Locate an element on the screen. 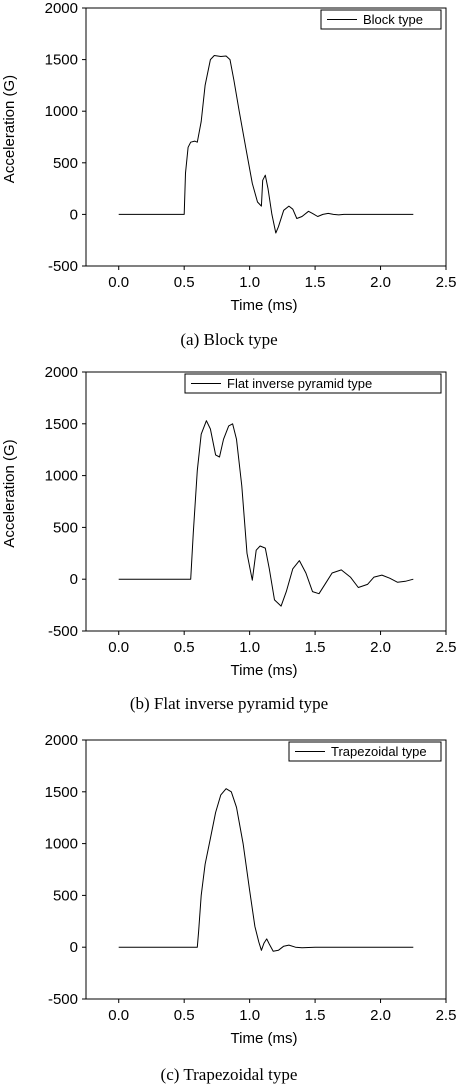  legend-label: Trapezoidal type is located at coordinates (379, 751).